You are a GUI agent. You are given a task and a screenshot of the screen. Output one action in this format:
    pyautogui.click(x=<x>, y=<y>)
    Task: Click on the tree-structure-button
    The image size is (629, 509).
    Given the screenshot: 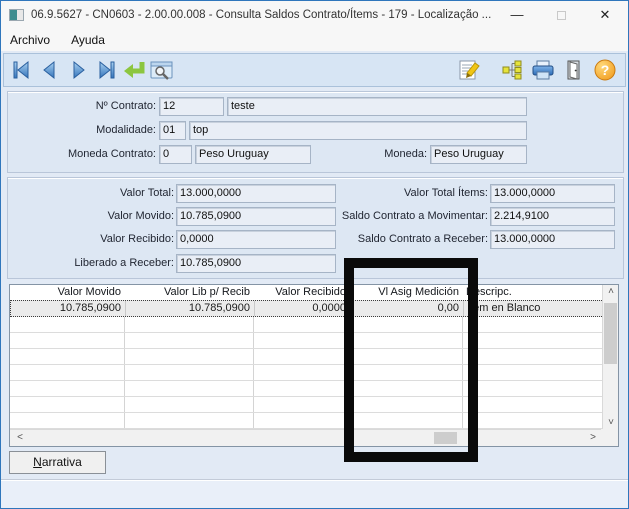 What is the action you would take?
    pyautogui.click(x=512, y=70)
    